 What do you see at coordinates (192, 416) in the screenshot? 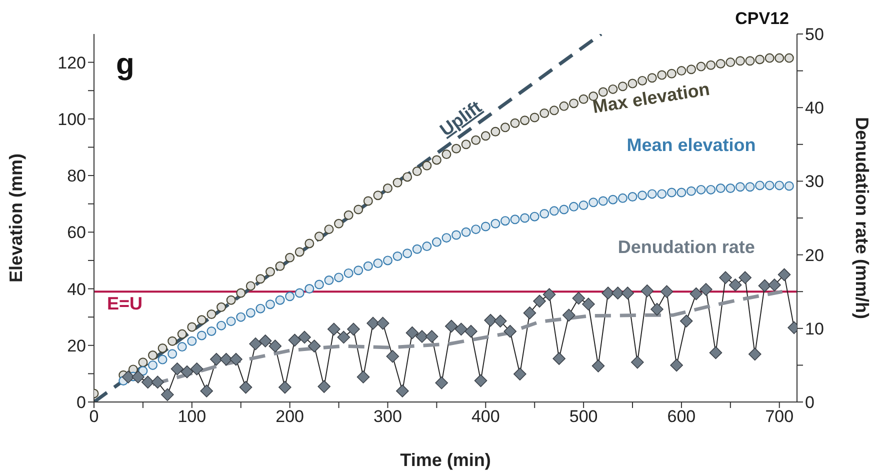
I see `x-tick-label: 100` at bounding box center [192, 416].